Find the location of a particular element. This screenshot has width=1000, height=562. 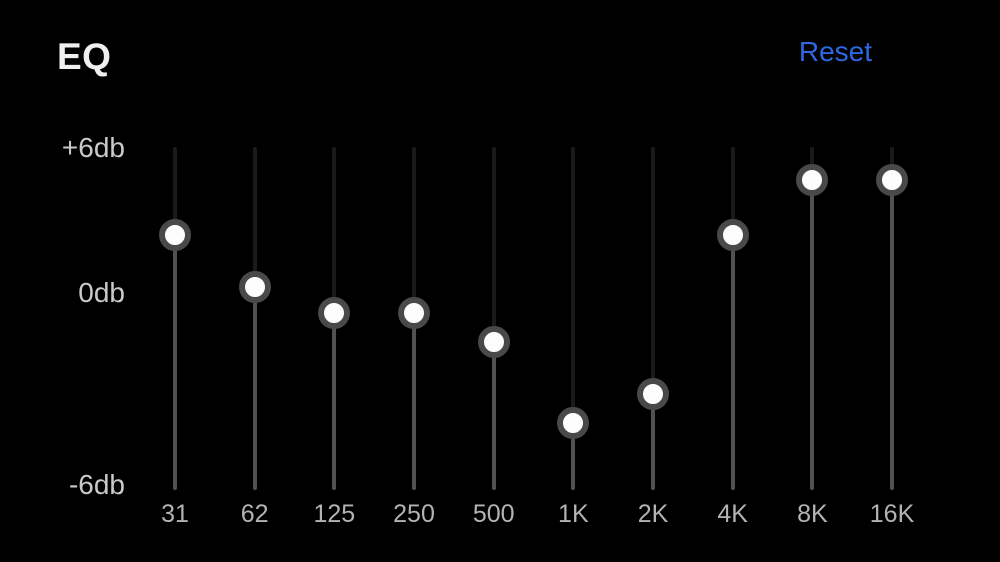

reset-button: Reset is located at coordinates (835, 51).